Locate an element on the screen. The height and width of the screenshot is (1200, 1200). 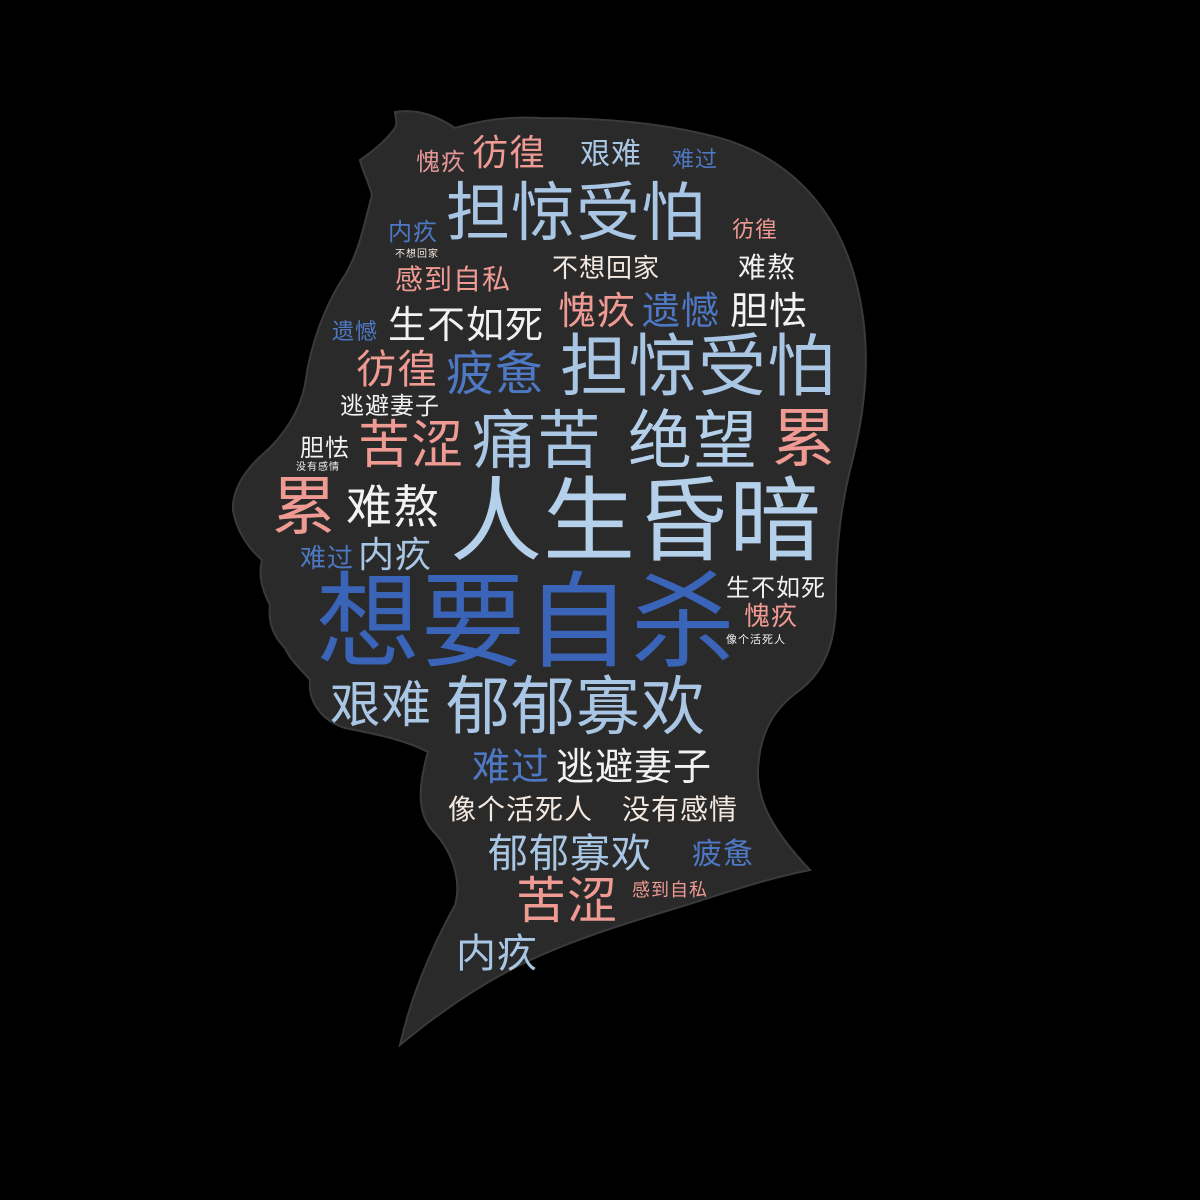
word-kuijiu-2: 愧疚 is located at coordinates (597, 311).